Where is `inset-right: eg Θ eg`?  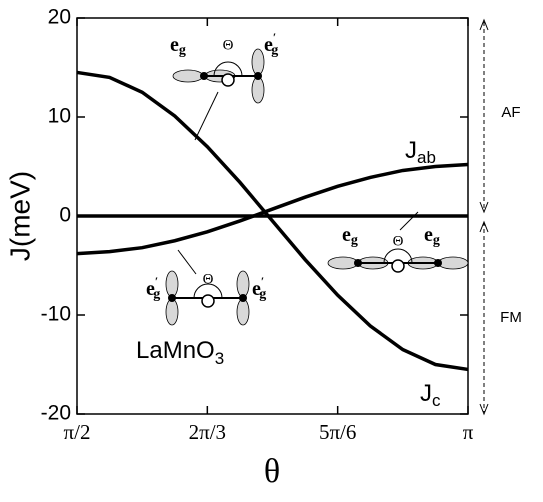 inset-right: eg Θ eg is located at coordinates (398, 242).